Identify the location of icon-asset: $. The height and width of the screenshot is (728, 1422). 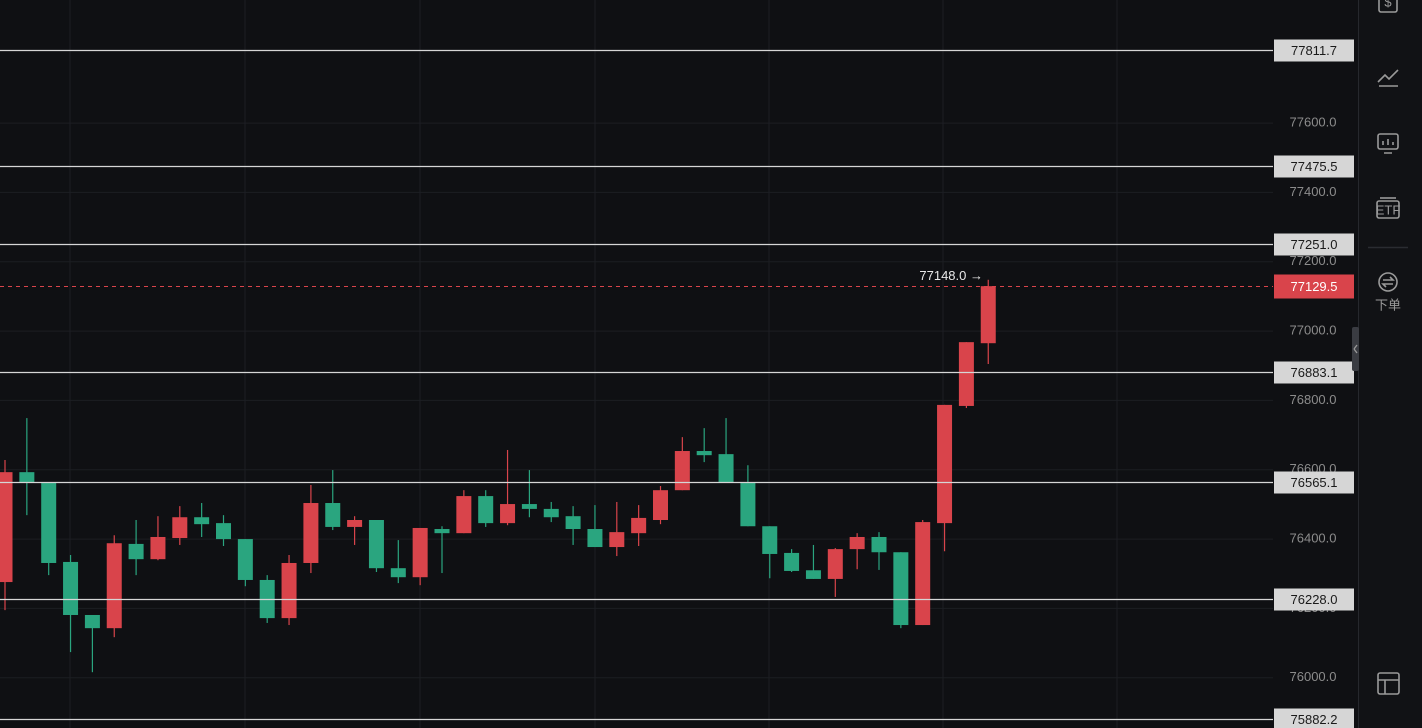
(1388, 6).